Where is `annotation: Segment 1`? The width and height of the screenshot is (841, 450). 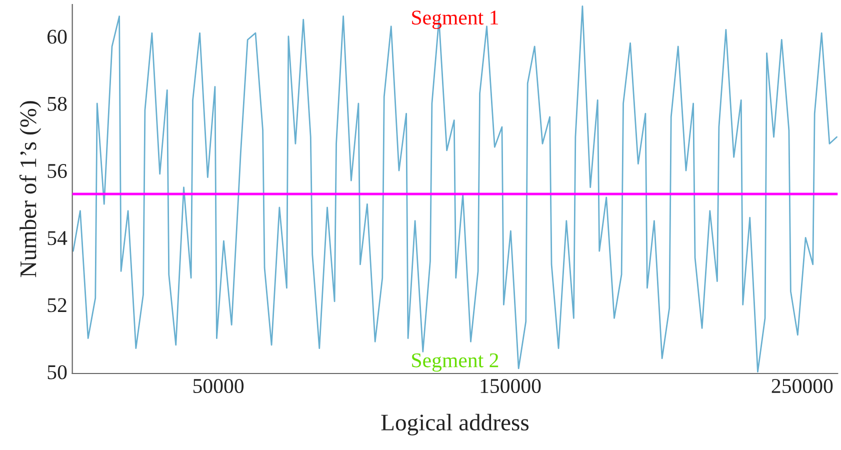 annotation: Segment 1 is located at coordinates (455, 19).